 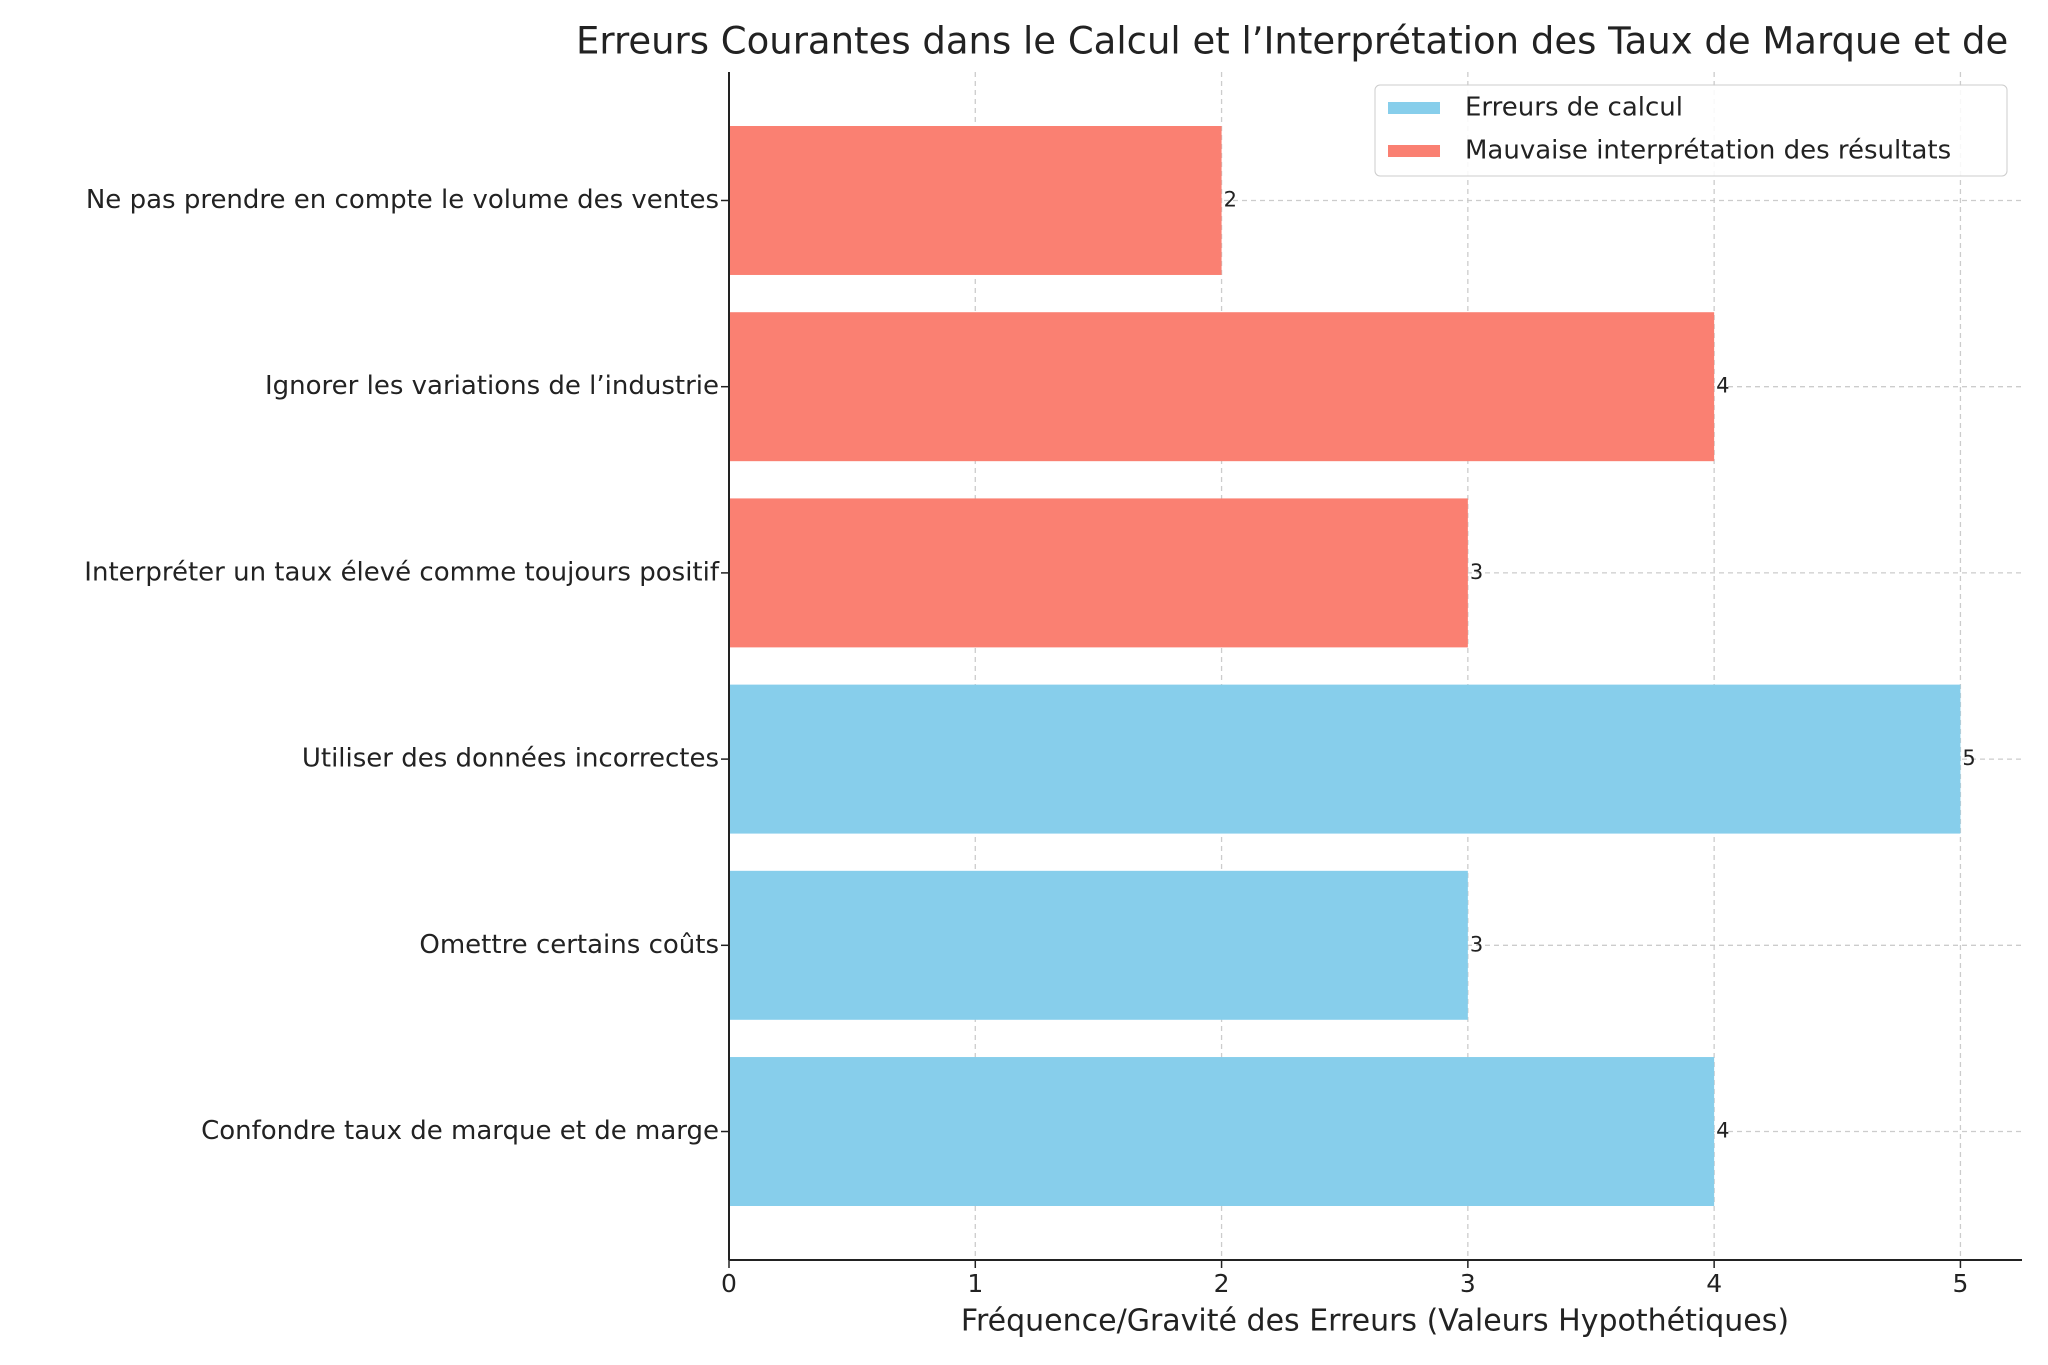 What do you see at coordinates (1968, 758) in the screenshot?
I see `value-label: 5` at bounding box center [1968, 758].